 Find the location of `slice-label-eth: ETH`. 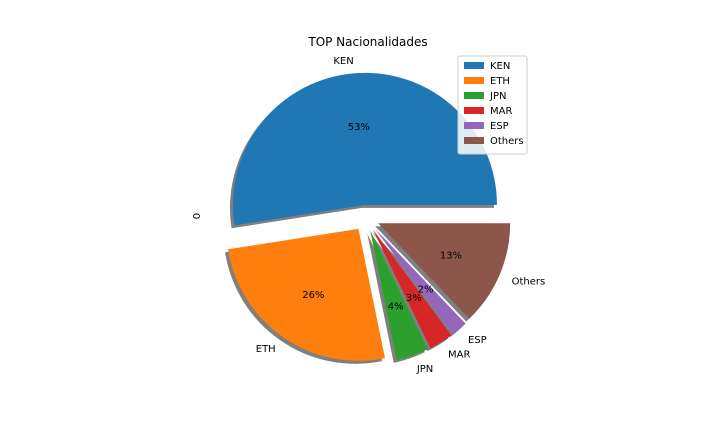

slice-label-eth: ETH is located at coordinates (266, 349).